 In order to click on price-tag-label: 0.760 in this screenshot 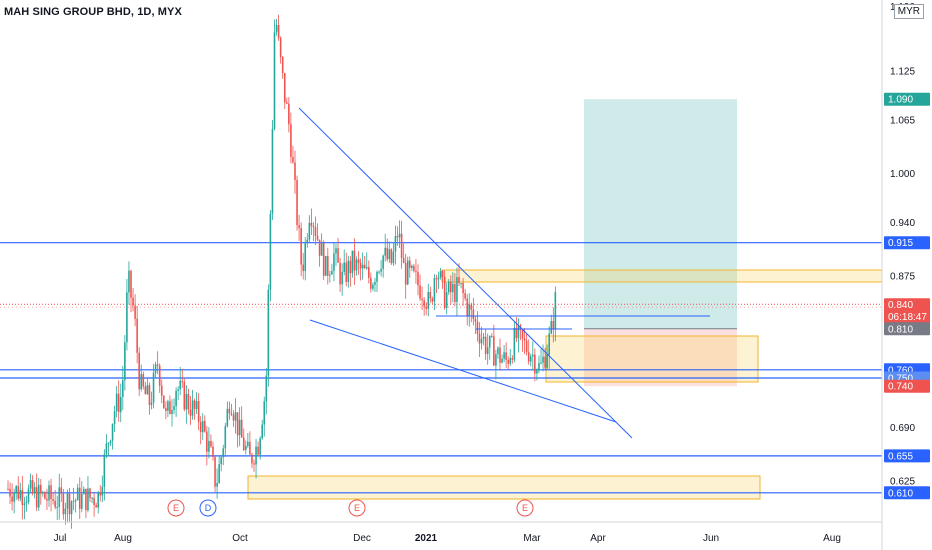, I will do `click(900, 370)`.